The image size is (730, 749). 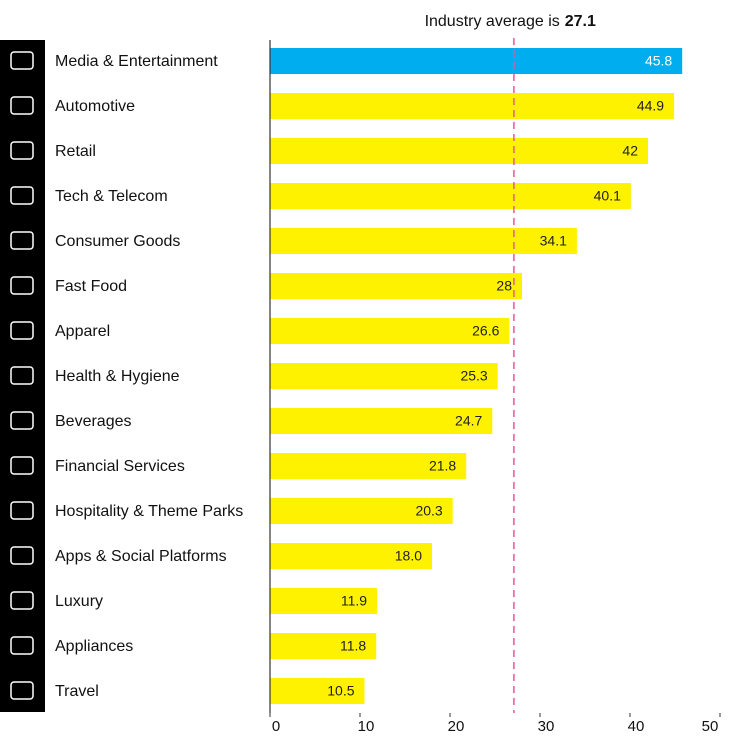 I want to click on average-value: 27.1, so click(x=580, y=21).